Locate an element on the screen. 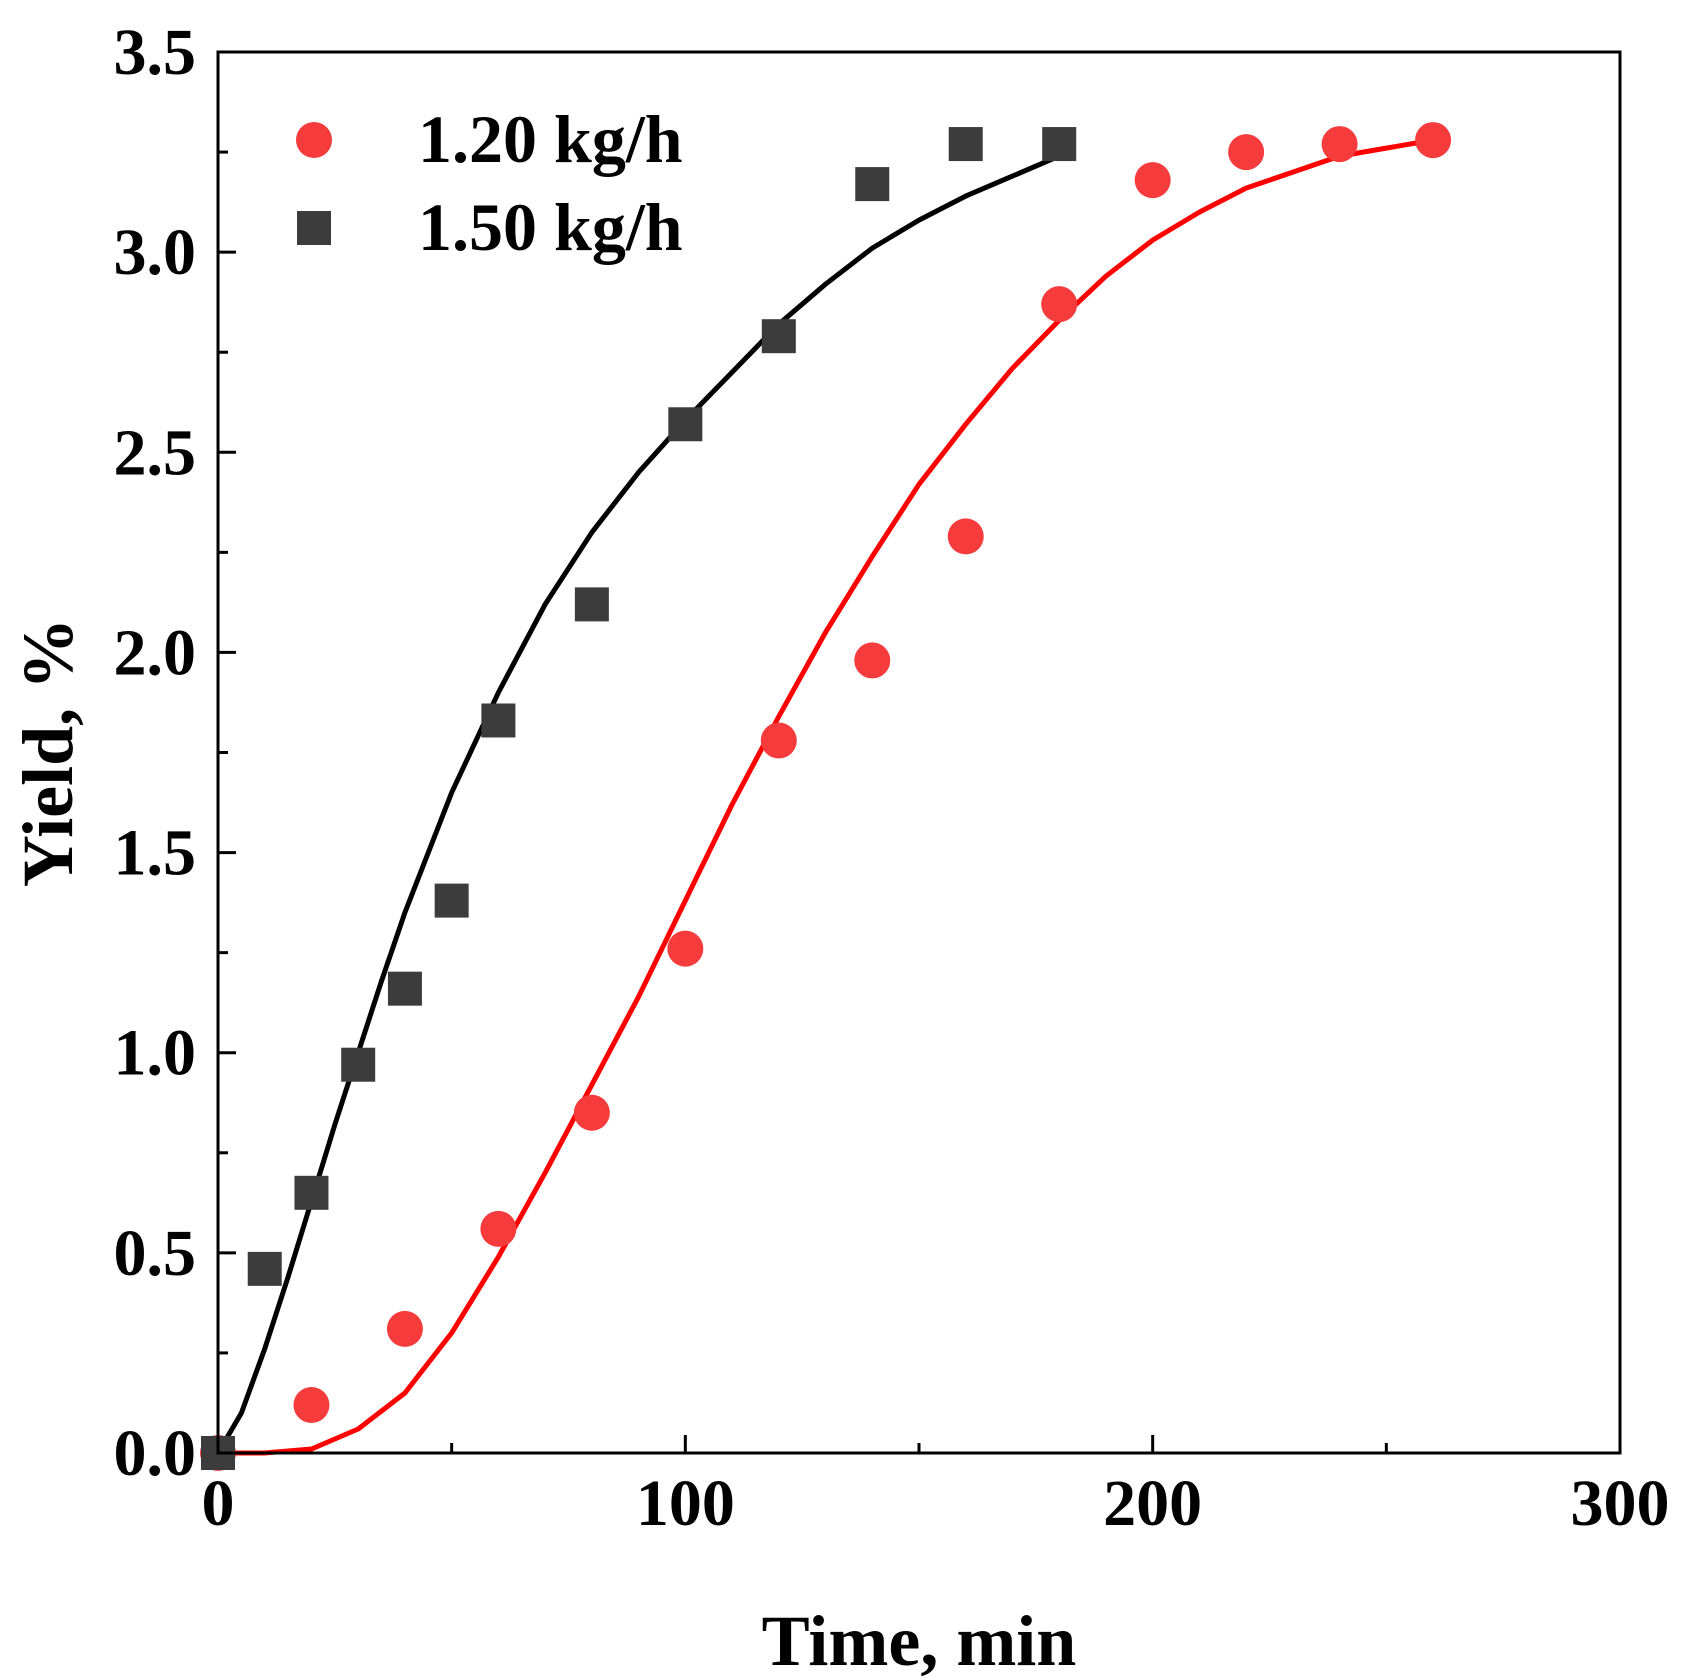  y-tick-label: 3.0 is located at coordinates (155, 252).